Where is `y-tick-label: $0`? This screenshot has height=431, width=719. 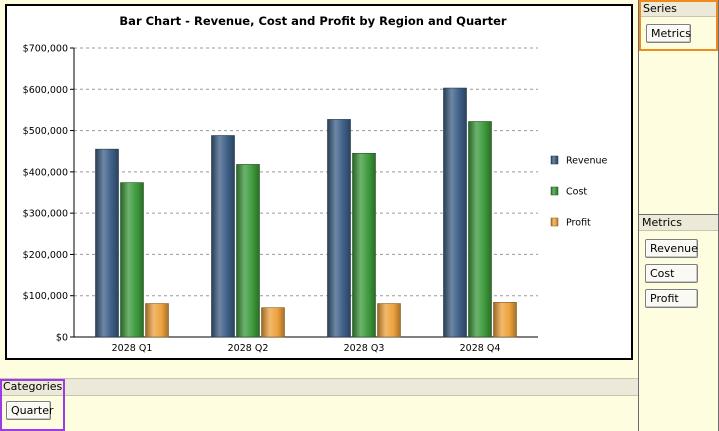
y-tick-label: $0 is located at coordinates (62, 338).